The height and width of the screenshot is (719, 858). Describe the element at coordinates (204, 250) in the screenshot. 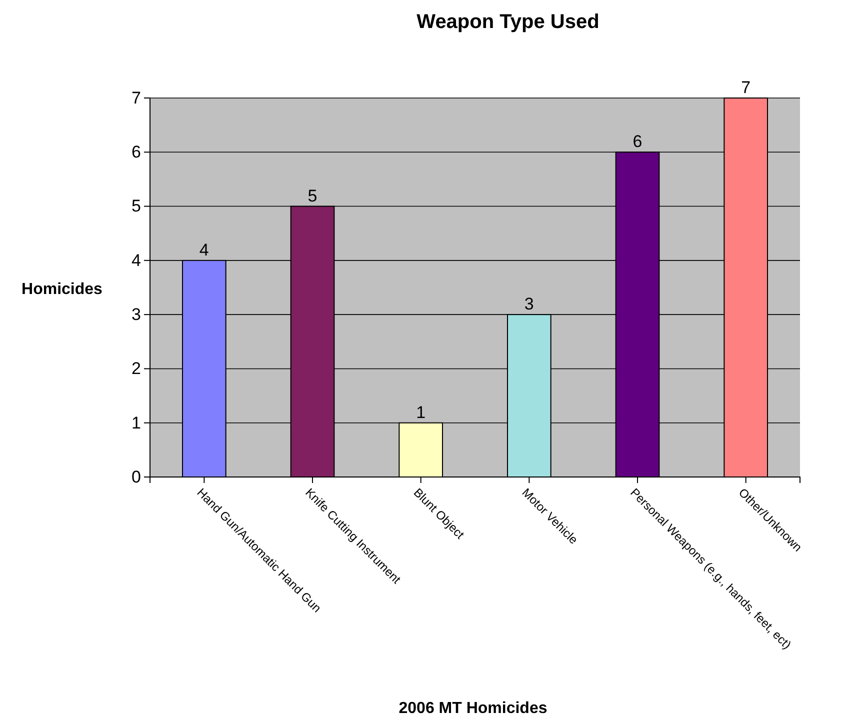

I see `data-label: 4` at that location.